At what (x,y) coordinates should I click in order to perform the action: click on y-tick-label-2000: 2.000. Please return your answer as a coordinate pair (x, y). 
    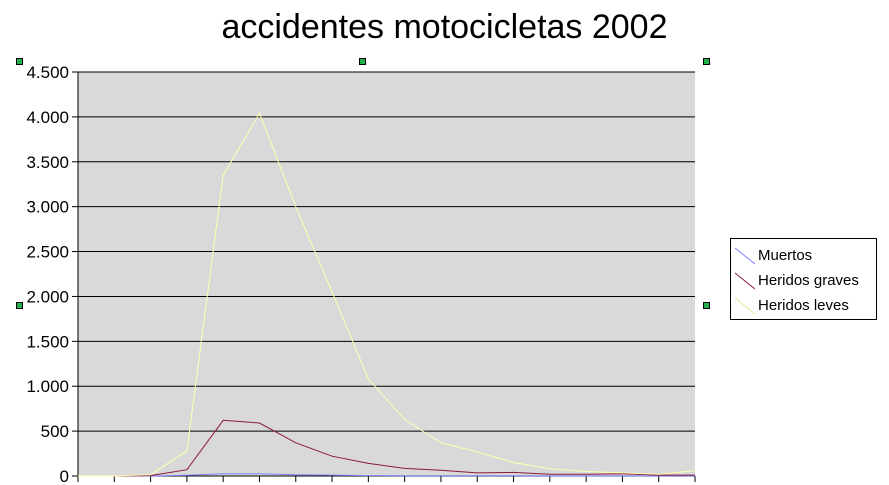
    Looking at the image, I should click on (47, 296).